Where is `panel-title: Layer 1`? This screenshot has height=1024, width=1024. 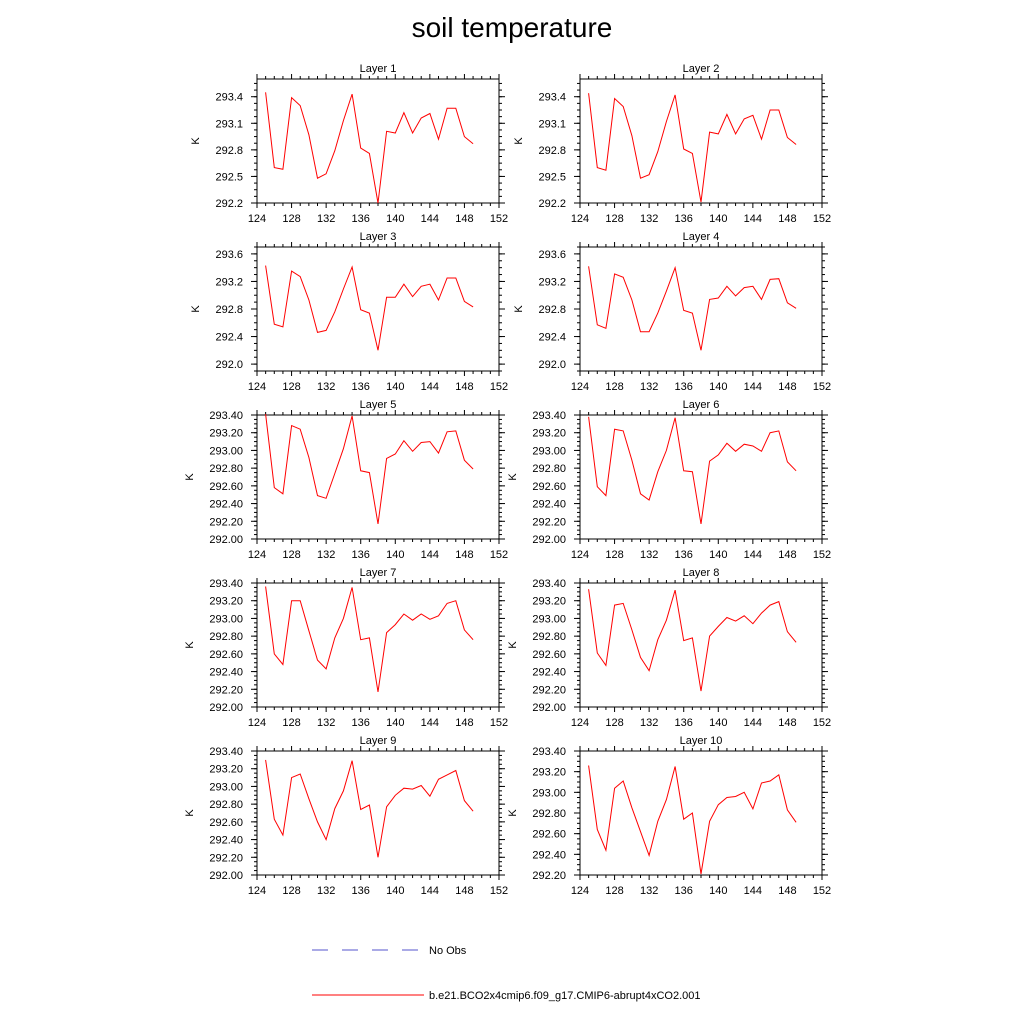 panel-title: Layer 1 is located at coordinates (378, 69).